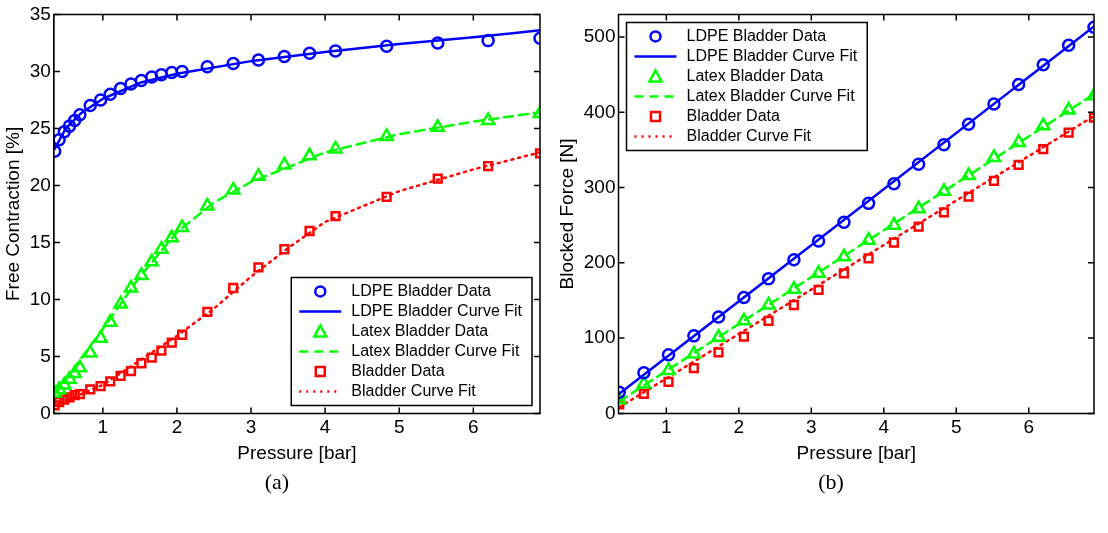 Image resolution: width=1108 pixels, height=533 pixels. What do you see at coordinates (297, 452) in the screenshot?
I see `x-axis-title: Pressure [bar]` at bounding box center [297, 452].